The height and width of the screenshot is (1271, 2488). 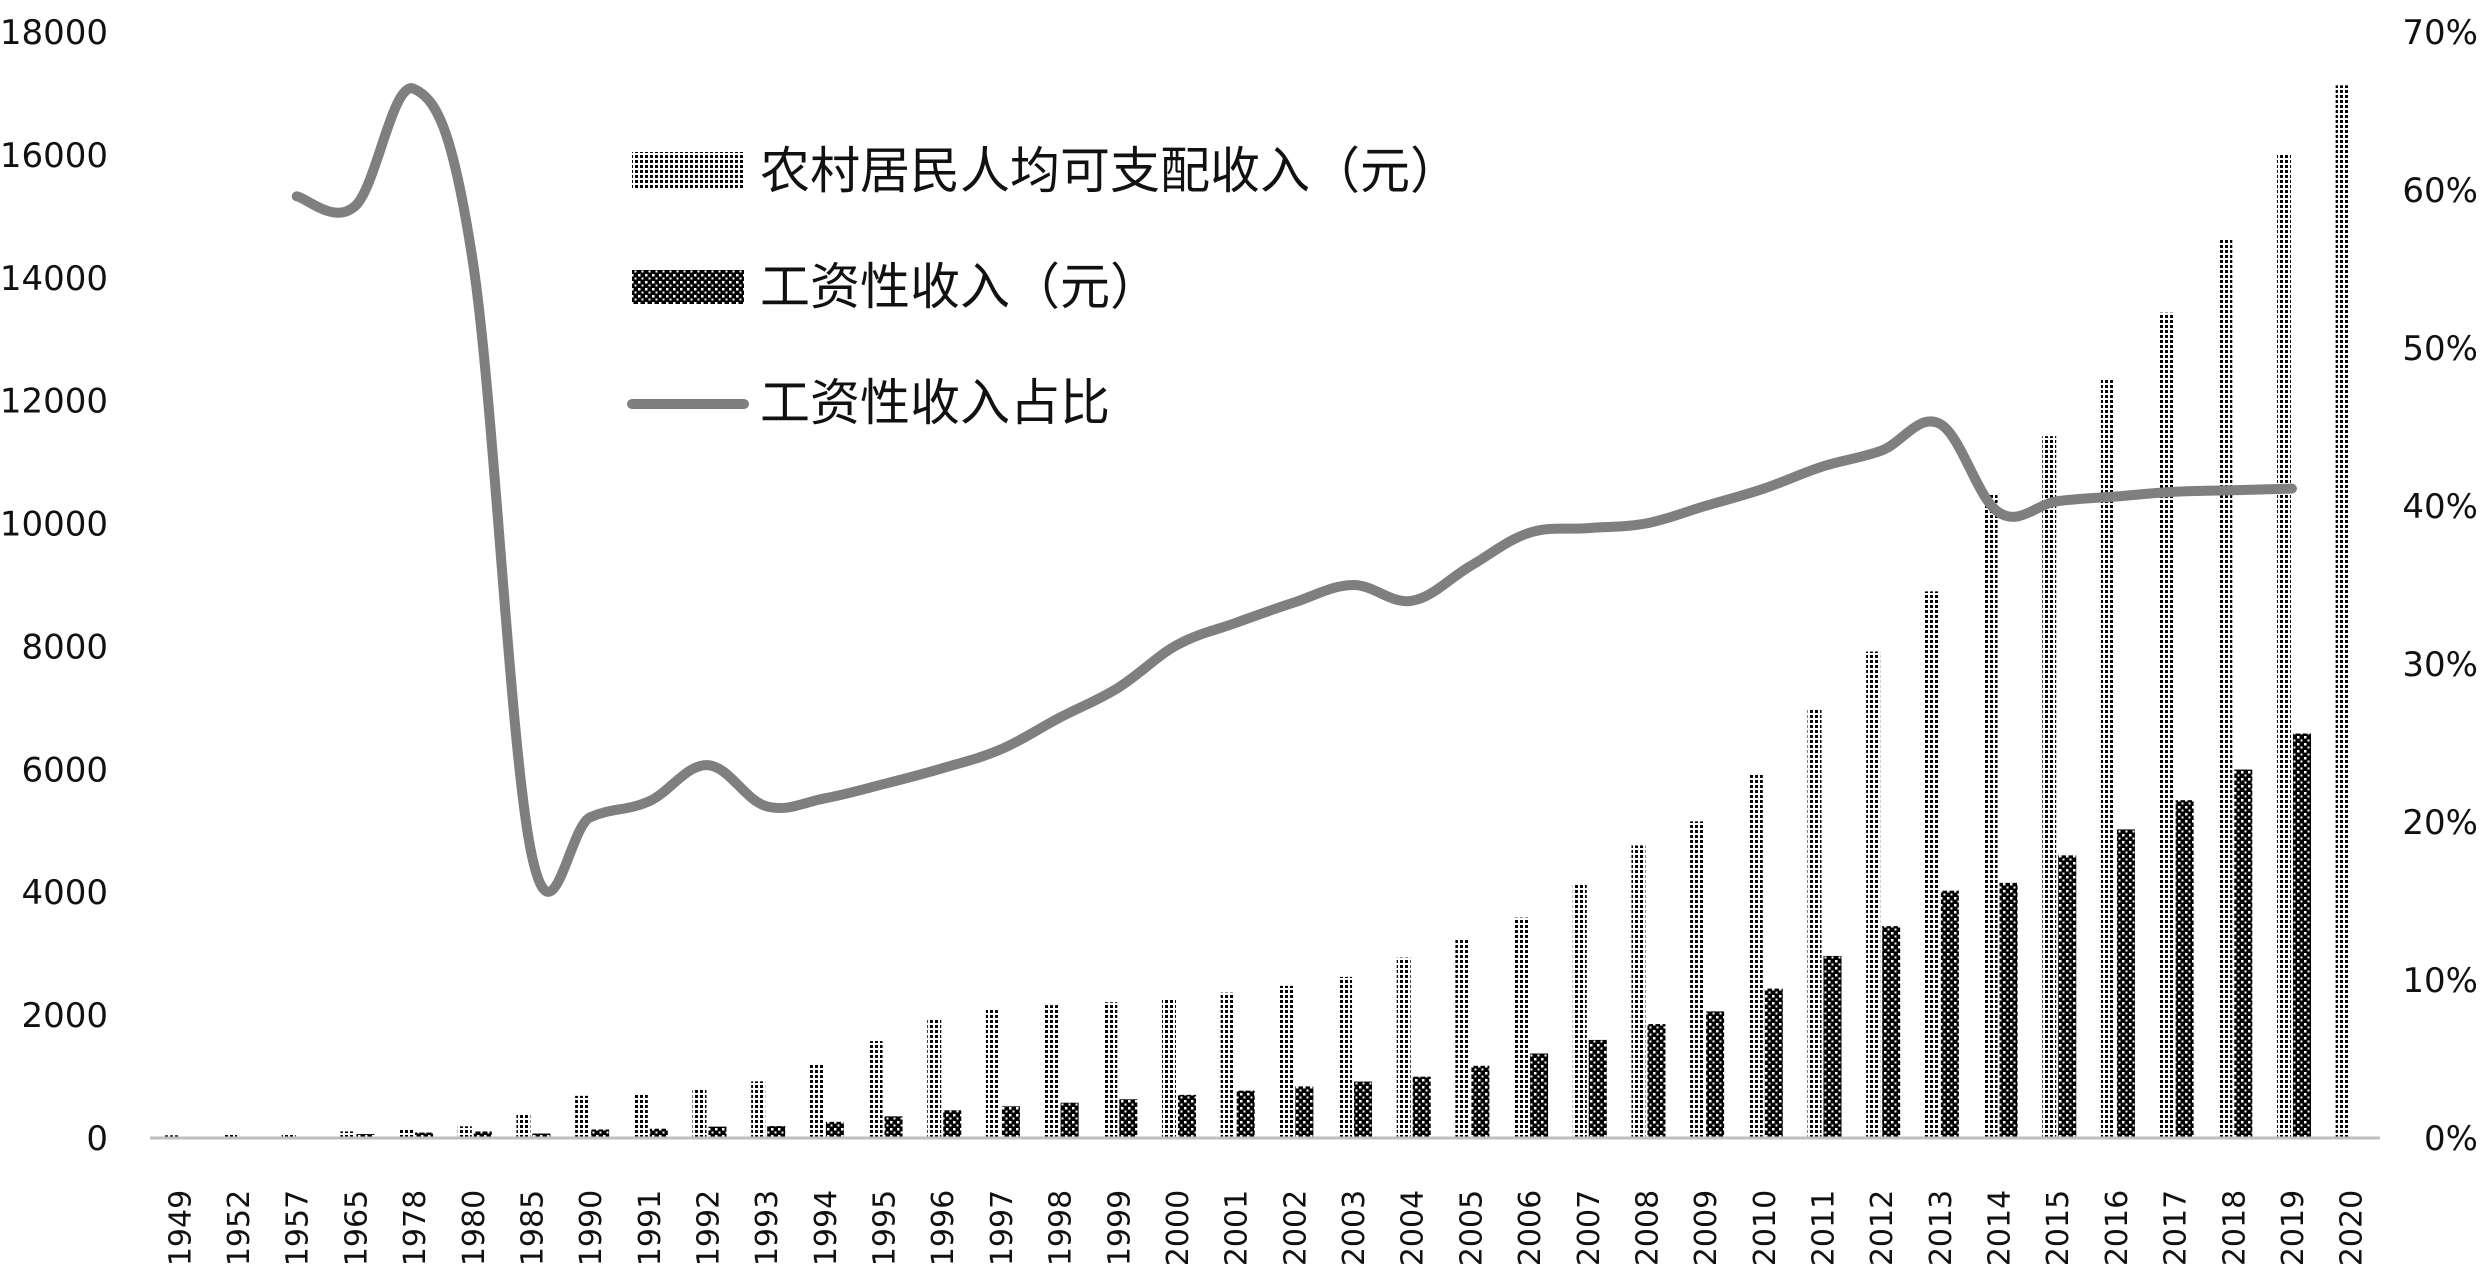 What do you see at coordinates (650, 1228) in the screenshot?
I see `x-tick-label: 1991` at bounding box center [650, 1228].